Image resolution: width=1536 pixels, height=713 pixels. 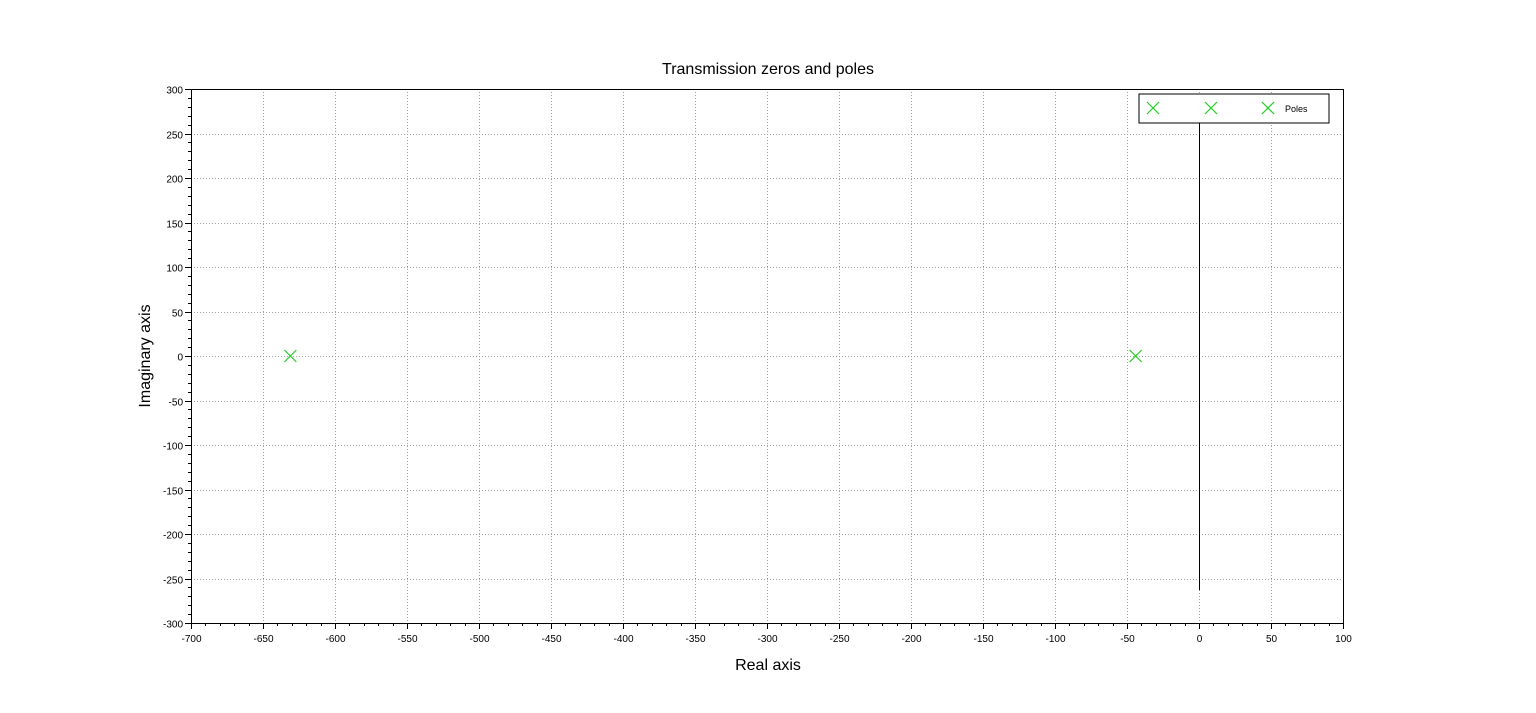 What do you see at coordinates (1127, 639) in the screenshot?
I see `x-tick-label: -50` at bounding box center [1127, 639].